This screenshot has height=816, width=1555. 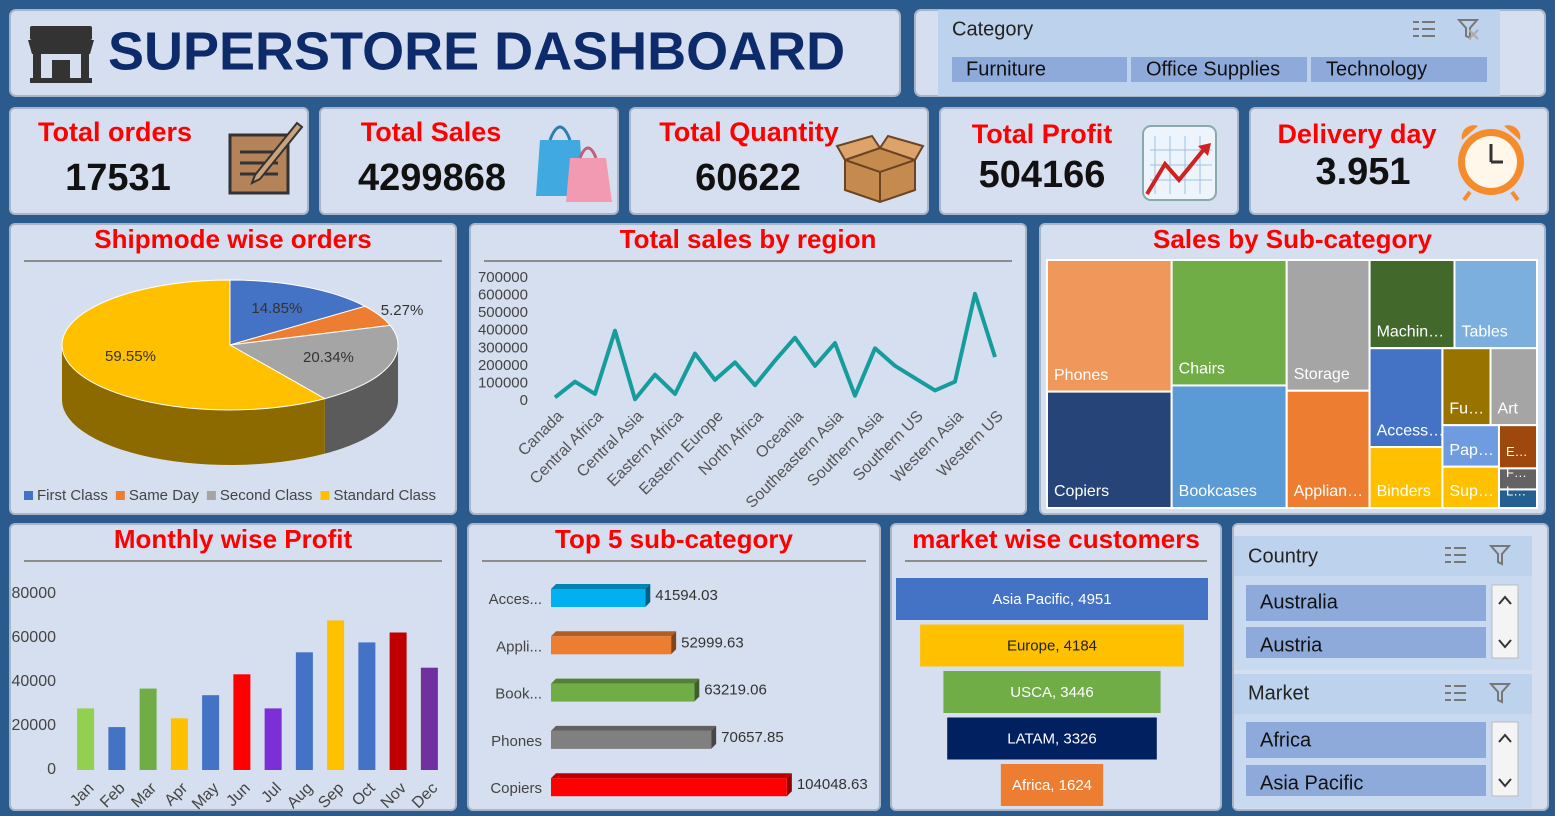 What do you see at coordinates (115, 132) in the screenshot?
I see `kpi-label: Total orders` at bounding box center [115, 132].